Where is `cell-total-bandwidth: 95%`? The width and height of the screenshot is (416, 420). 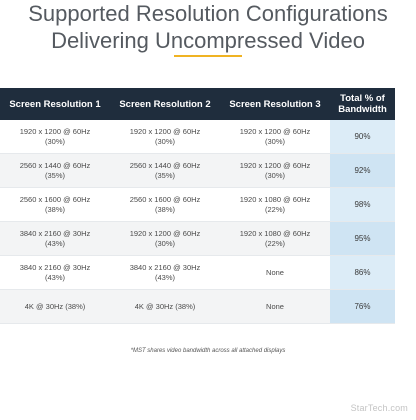 cell-total-bandwidth: 95% is located at coordinates (362, 239).